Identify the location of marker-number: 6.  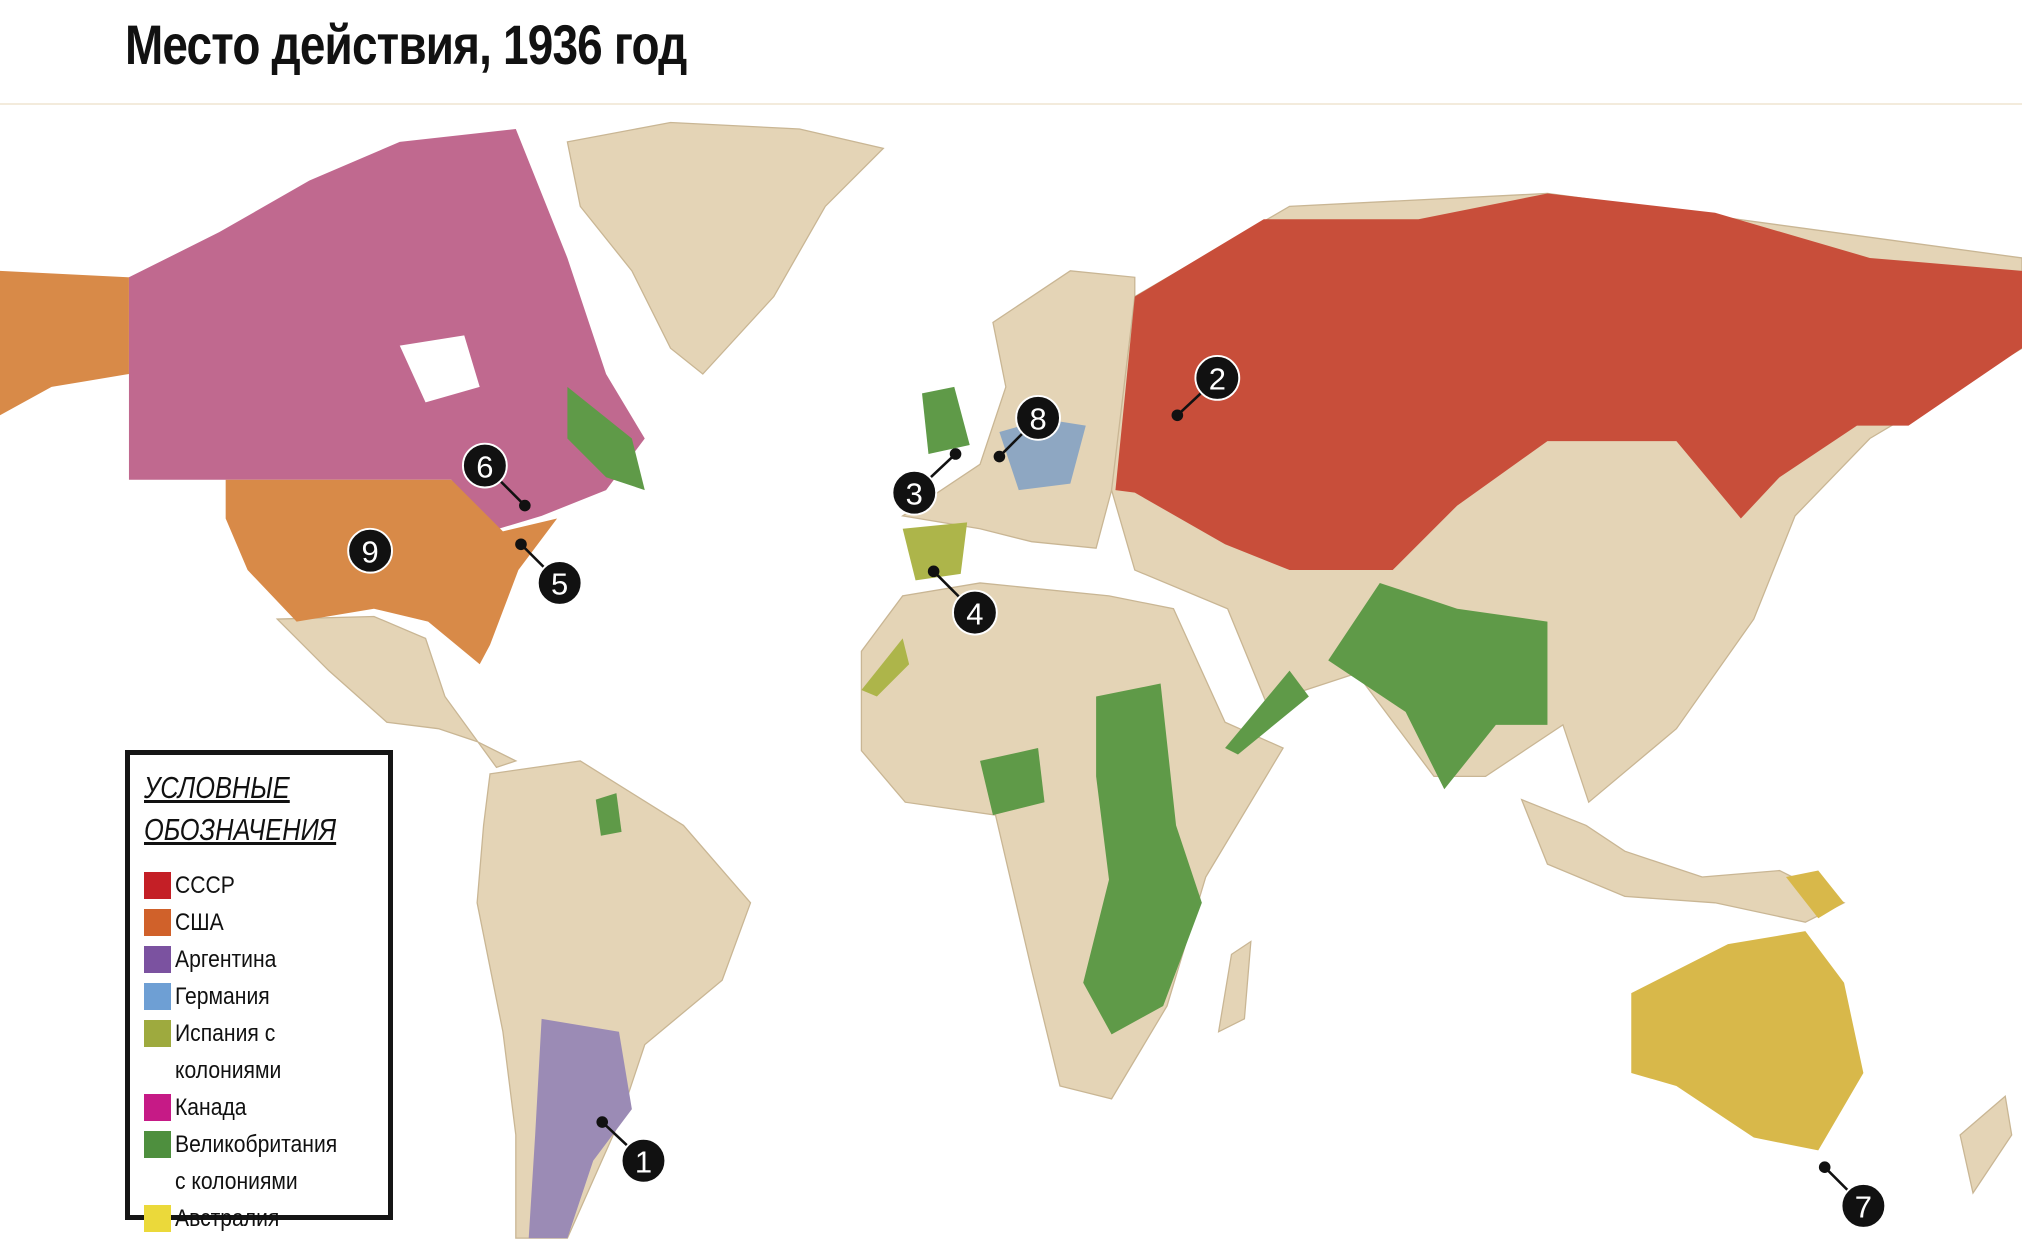
(484, 466).